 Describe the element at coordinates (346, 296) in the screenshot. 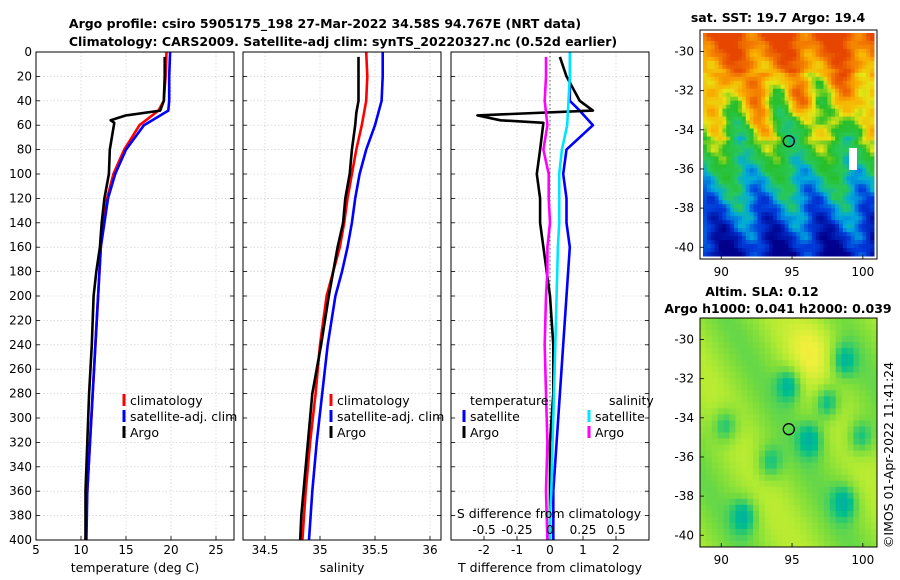

I see `series-line-satellite-adj-clim` at that location.